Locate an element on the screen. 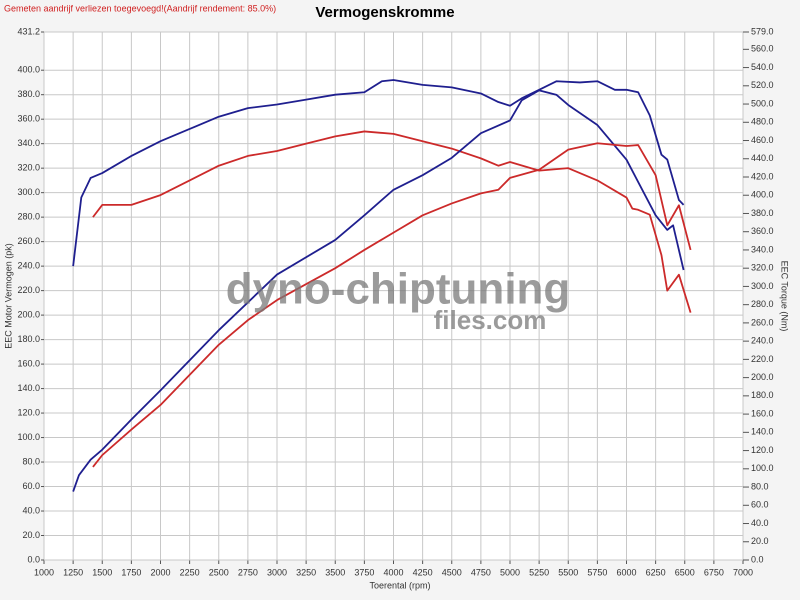 The height and width of the screenshot is (600, 800). y2-tick-label: 80.0 is located at coordinates (760, 486).